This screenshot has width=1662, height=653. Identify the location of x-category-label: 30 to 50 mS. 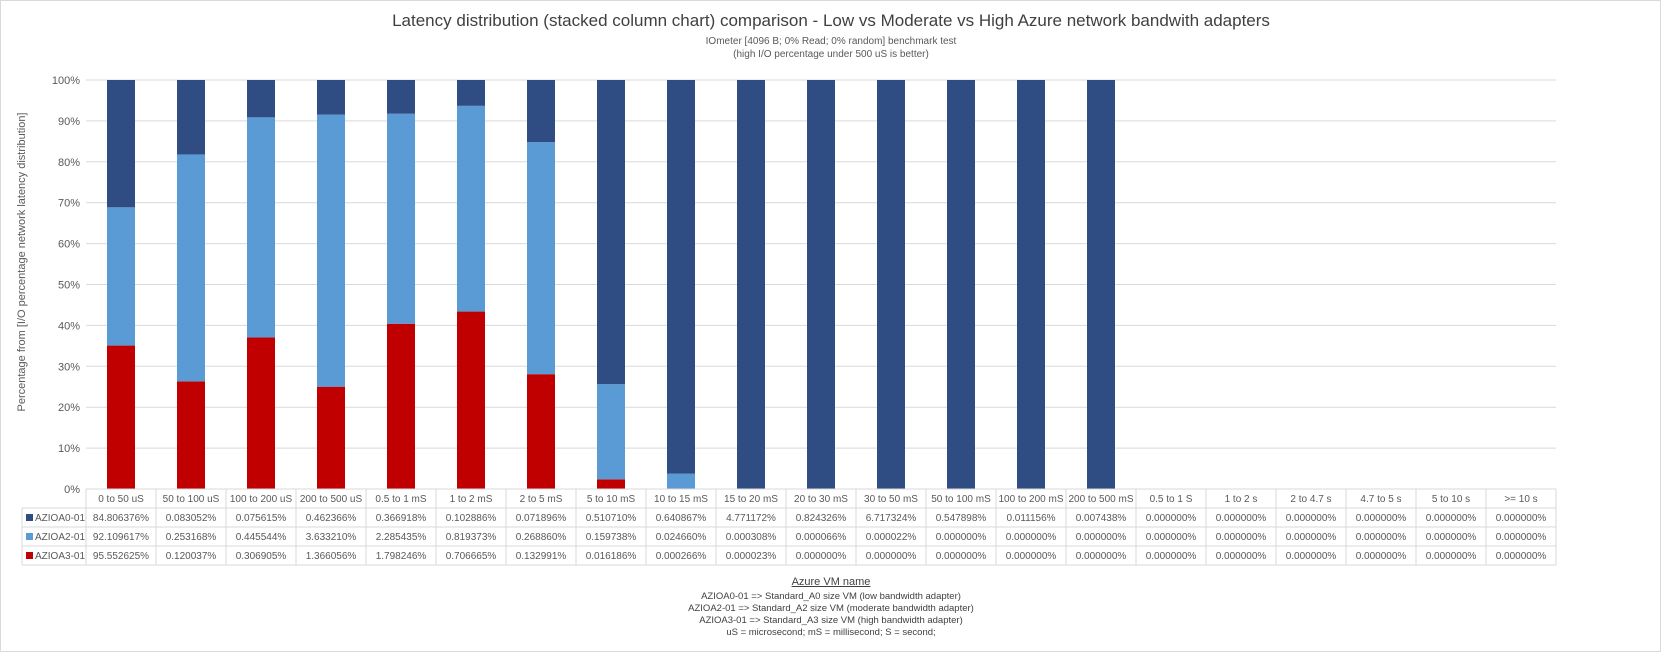
(891, 499).